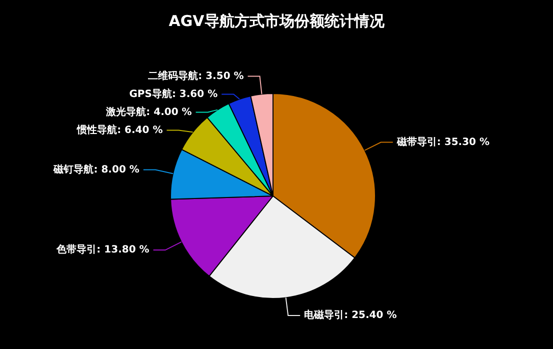 Image resolution: width=553 pixels, height=349 pixels. What do you see at coordinates (173, 94) in the screenshot?
I see `slice-label: GPS导航: 3.60 %` at bounding box center [173, 94].